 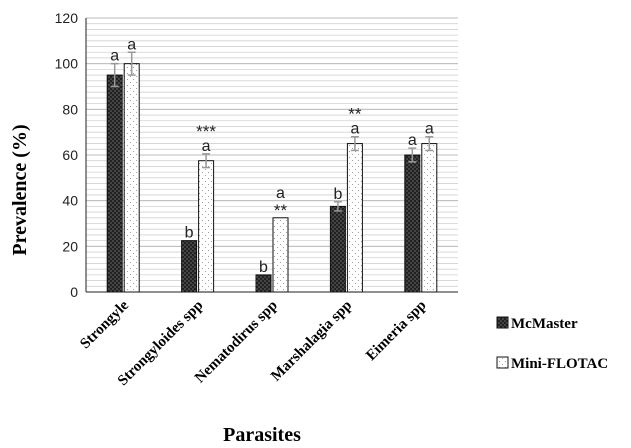 I want to click on y-axis-title: Prevalence (%), so click(x=20, y=189).